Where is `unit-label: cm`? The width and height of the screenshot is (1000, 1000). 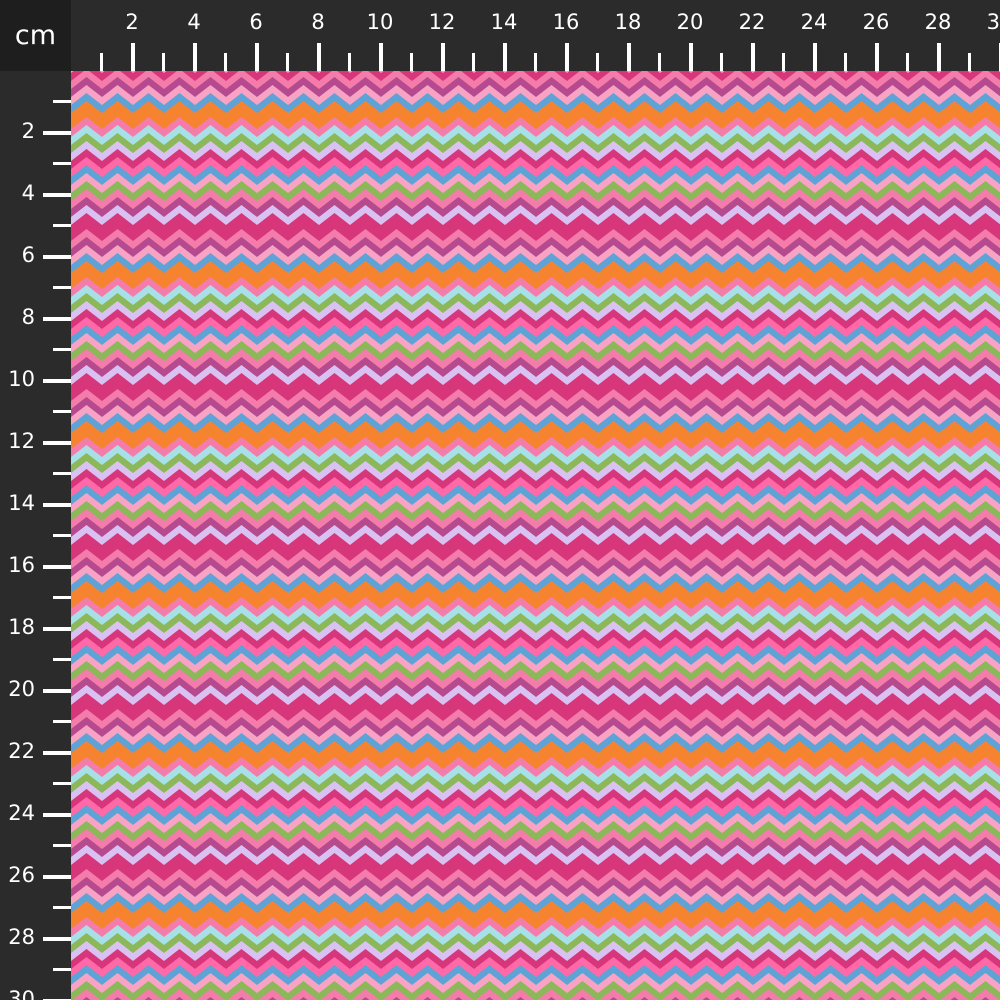
unit-label: cm is located at coordinates (35, 35).